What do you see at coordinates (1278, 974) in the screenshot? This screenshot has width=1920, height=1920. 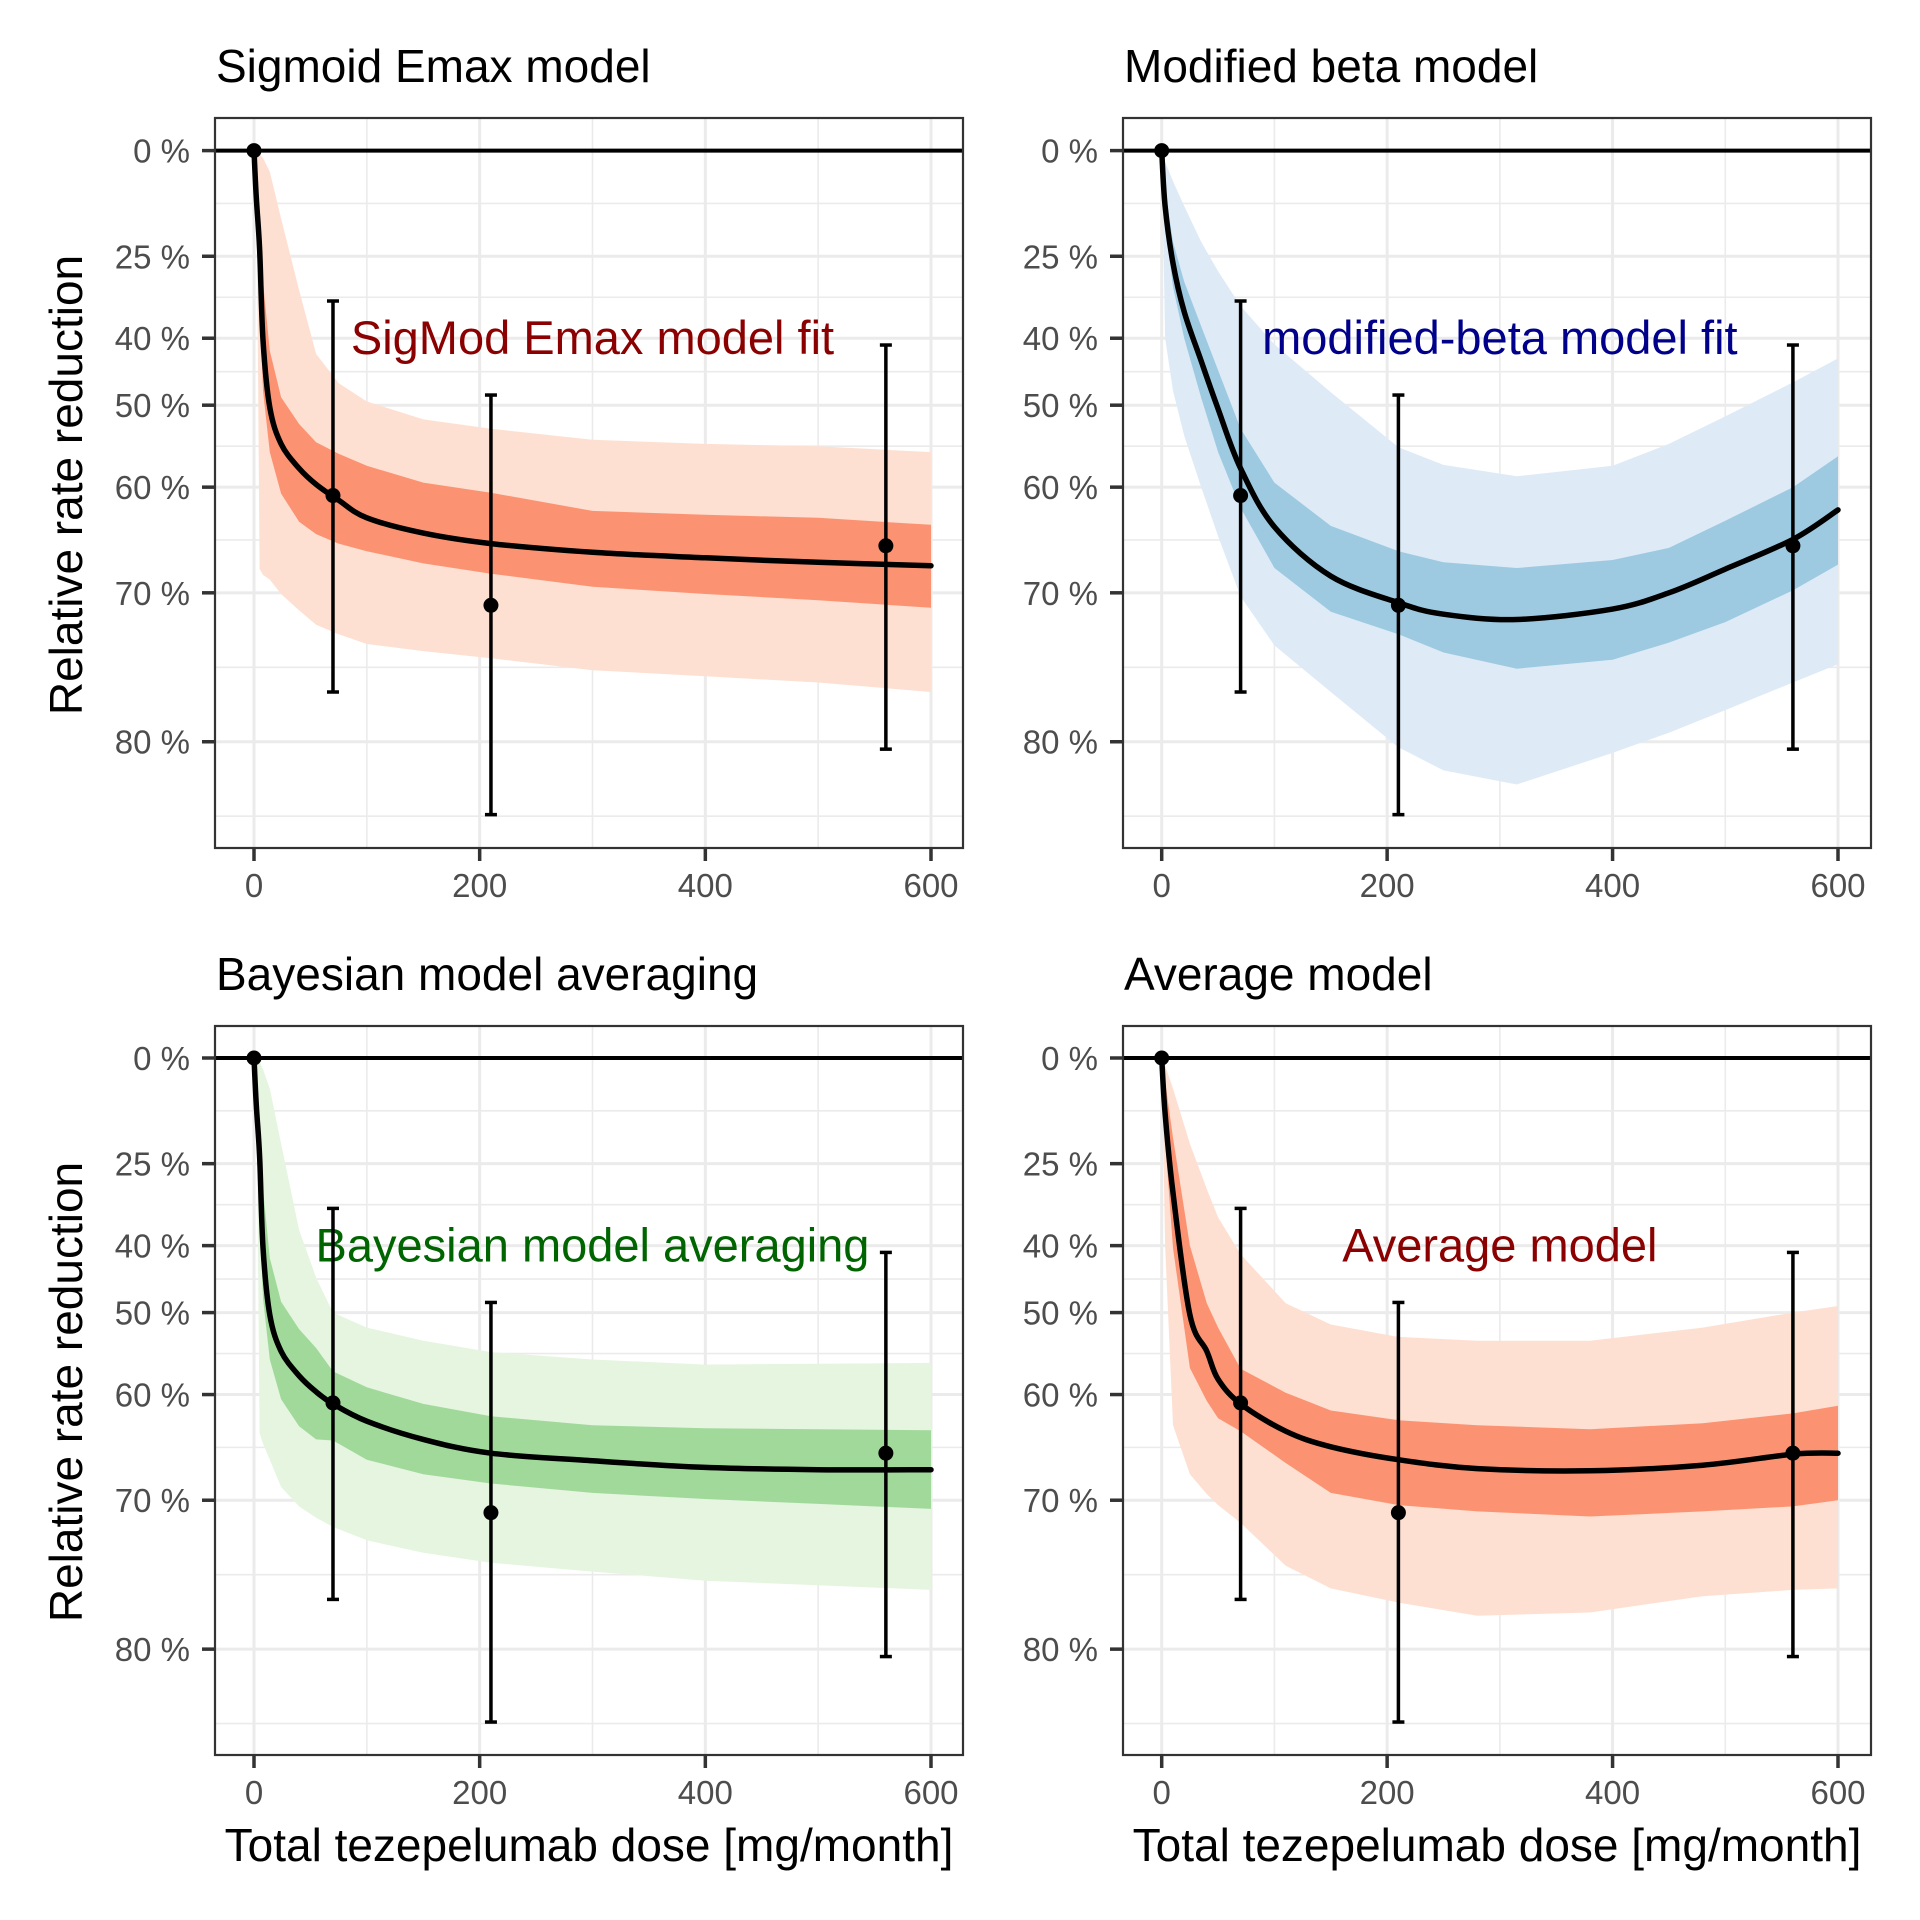 I see `panel-title: Average model` at bounding box center [1278, 974].